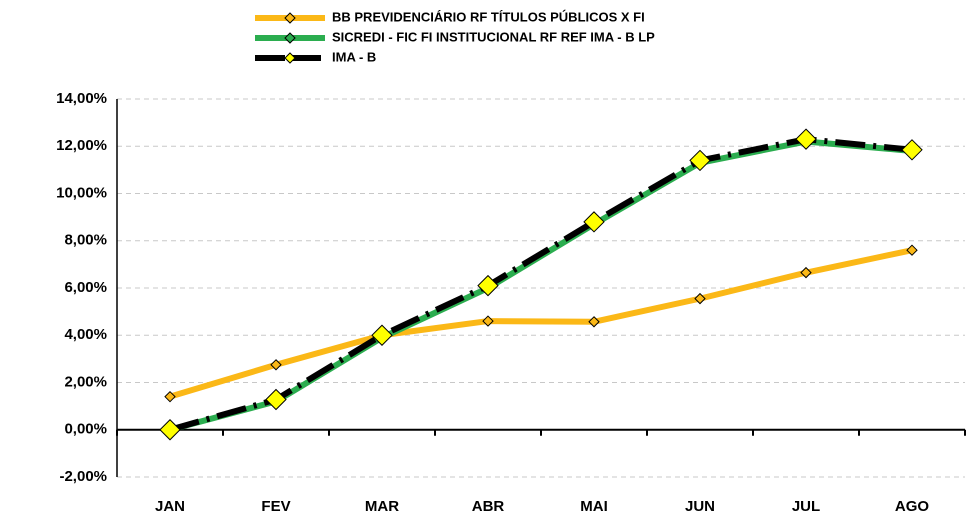 This screenshot has height=521, width=969. I want to click on y-tick-label: 8,00%, so click(85, 240).